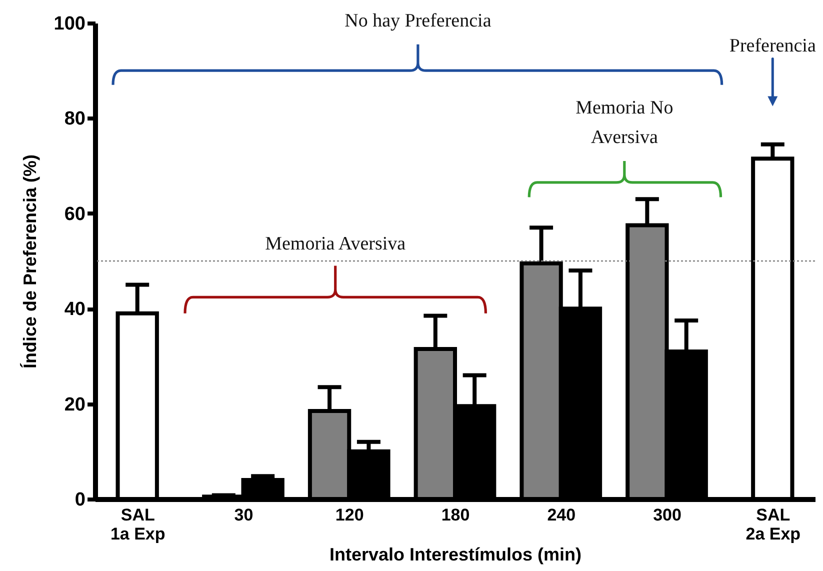 Image resolution: width=823 pixels, height=571 pixels. I want to click on y-tick-label: 100, so click(70, 24).